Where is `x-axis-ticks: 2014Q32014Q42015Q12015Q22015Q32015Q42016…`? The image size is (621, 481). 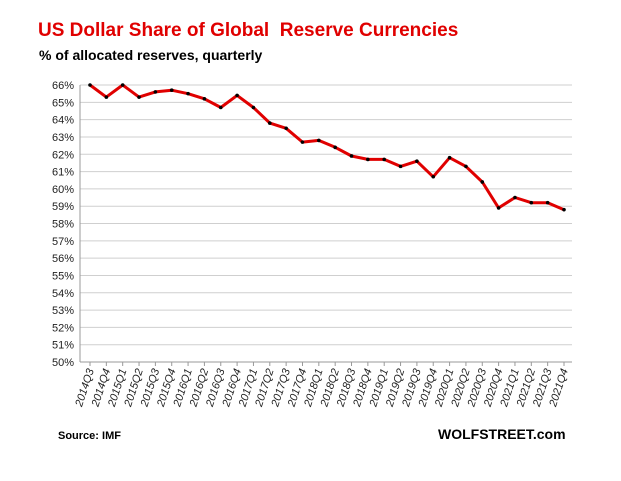 x-axis-ticks: 2014Q32014Q42015Q12015Q22015Q32015Q42016… is located at coordinates (322, 387).